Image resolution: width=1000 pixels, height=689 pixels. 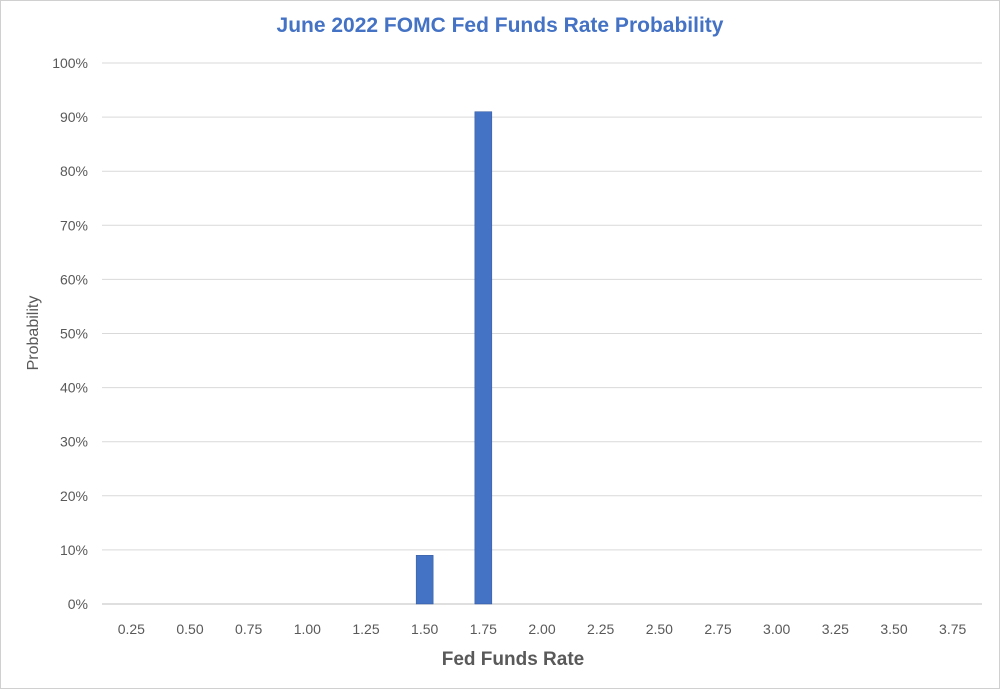 What do you see at coordinates (74, 334) in the screenshot?
I see `y-tick-label: 50%` at bounding box center [74, 334].